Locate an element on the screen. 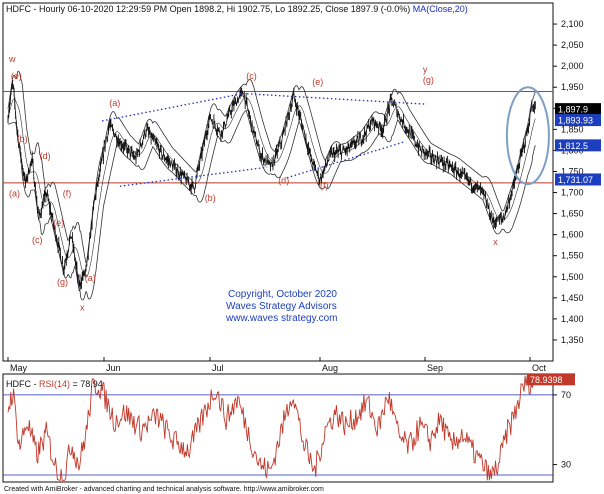  price-y-tick-label: 1,950 is located at coordinates (572, 87).